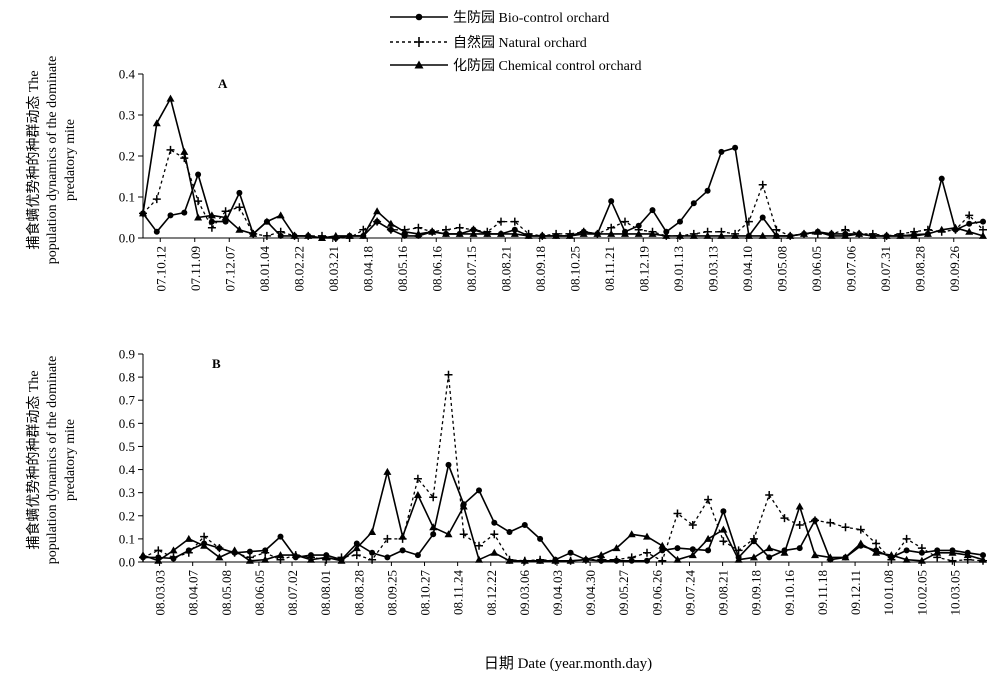  What do you see at coordinates (358, 593) in the screenshot?
I see `panel-b-x-tick-label: 08.08.28` at bounding box center [358, 593].